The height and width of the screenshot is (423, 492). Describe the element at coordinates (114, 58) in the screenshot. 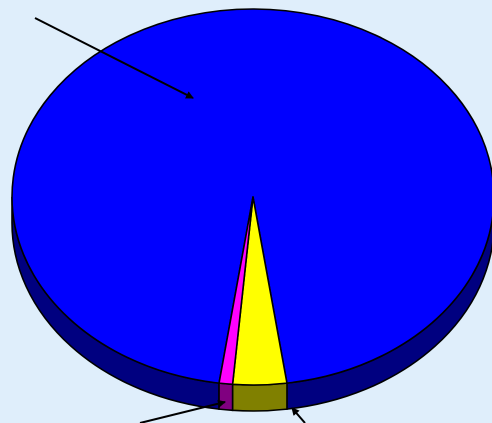

I see `arrow-main` at that location.